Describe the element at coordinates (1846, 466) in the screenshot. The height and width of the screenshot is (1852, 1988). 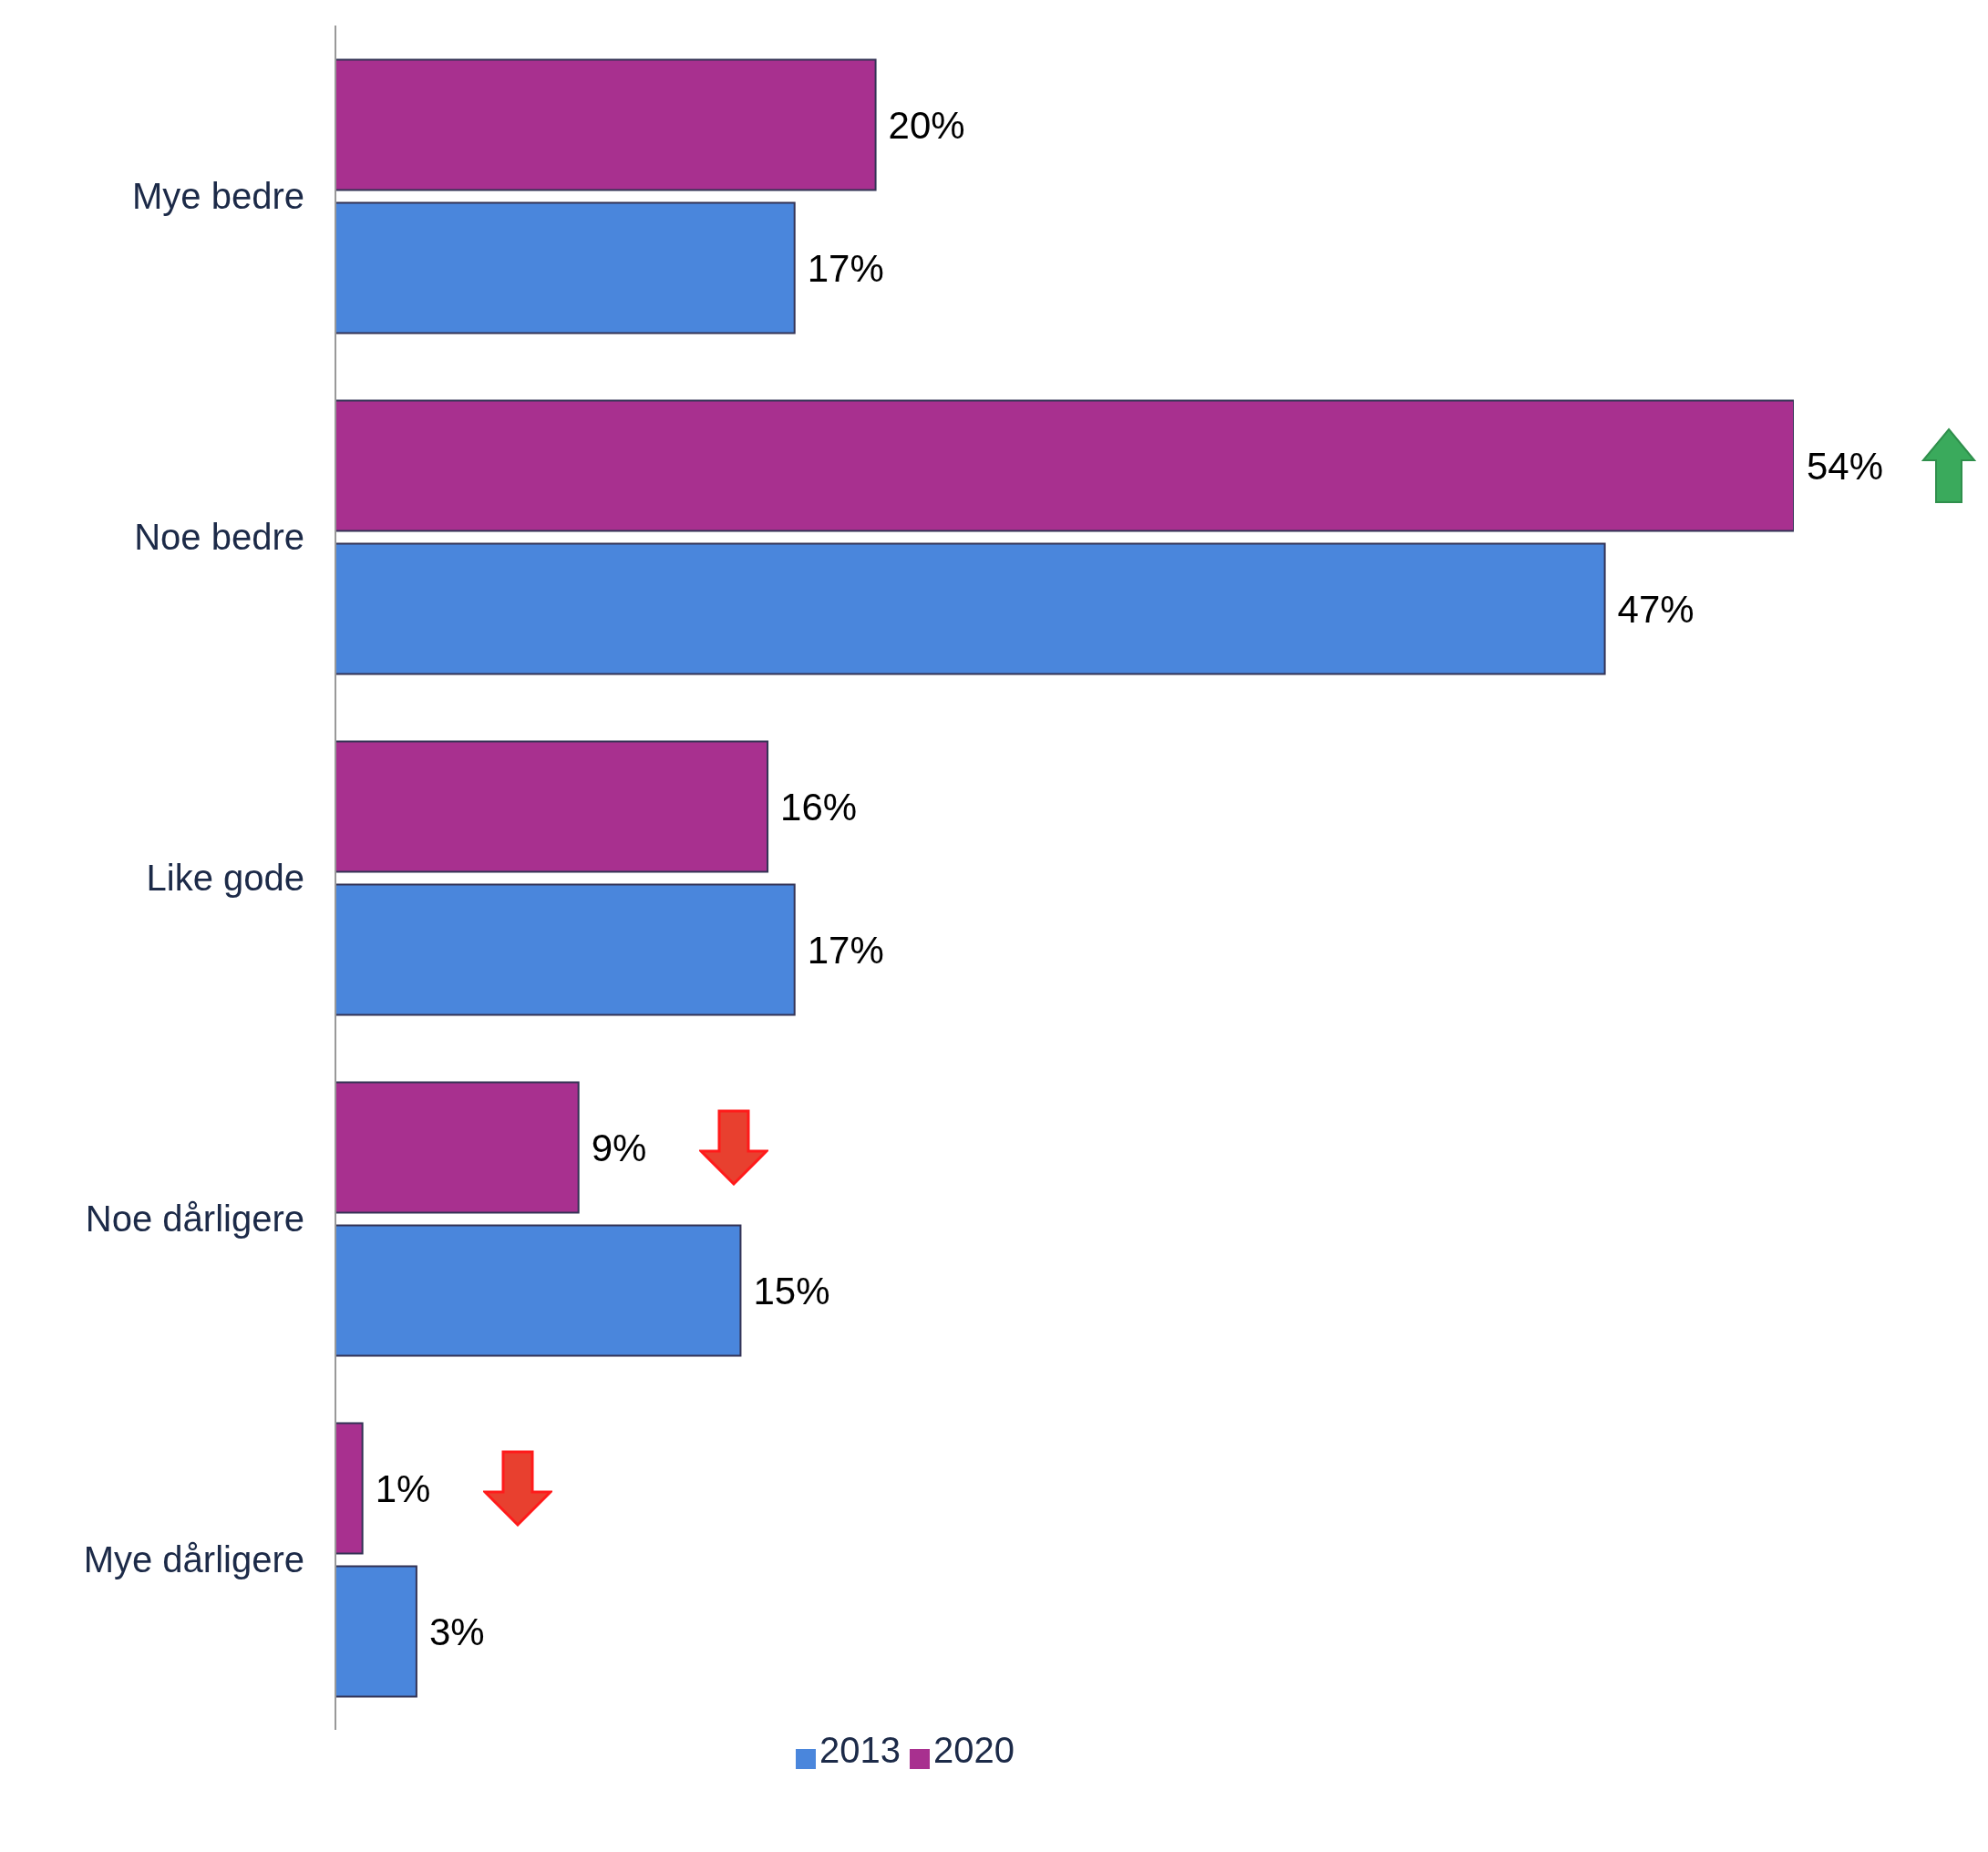
I see `data-label: 54%` at that location.